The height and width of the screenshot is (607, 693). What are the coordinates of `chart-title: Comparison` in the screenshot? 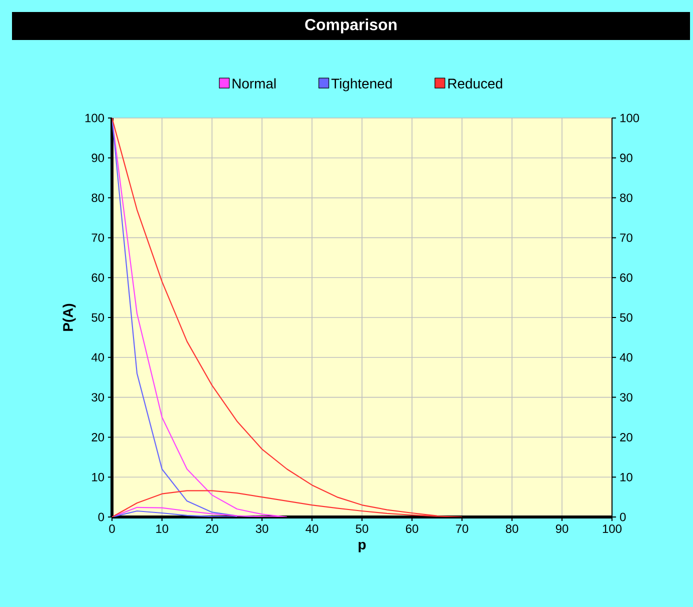 It's located at (351, 26).